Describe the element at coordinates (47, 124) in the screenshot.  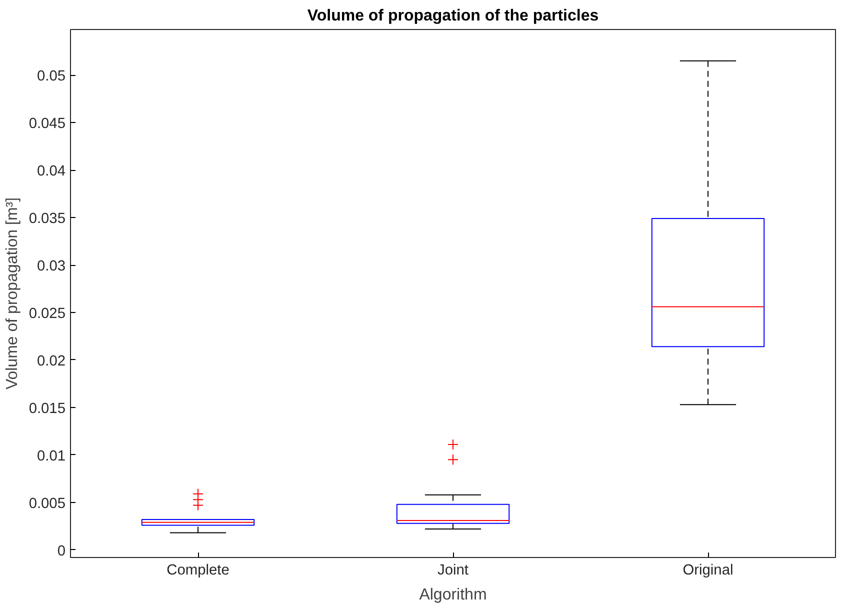
I see `y-tick-label: 0.045` at that location.